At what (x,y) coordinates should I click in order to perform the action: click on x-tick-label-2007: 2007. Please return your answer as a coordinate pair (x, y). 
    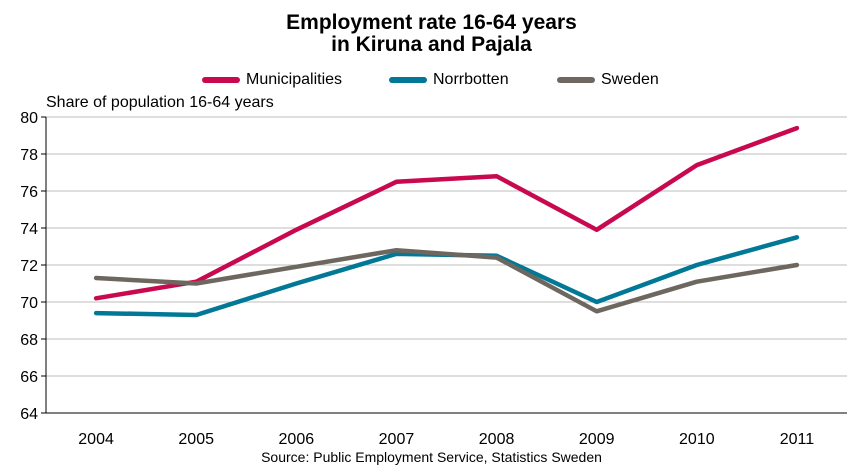
    Looking at the image, I should click on (397, 439).